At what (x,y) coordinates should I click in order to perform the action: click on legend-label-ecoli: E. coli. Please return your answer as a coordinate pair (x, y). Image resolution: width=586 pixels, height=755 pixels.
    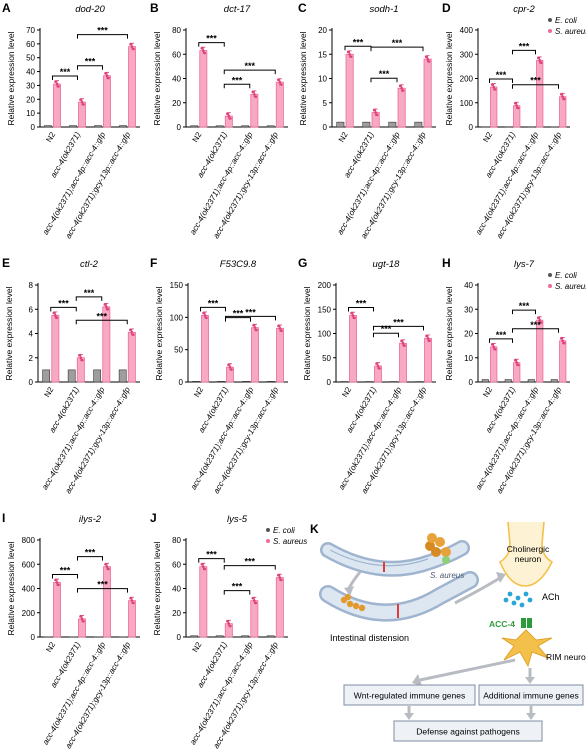
    Looking at the image, I should click on (566, 275).